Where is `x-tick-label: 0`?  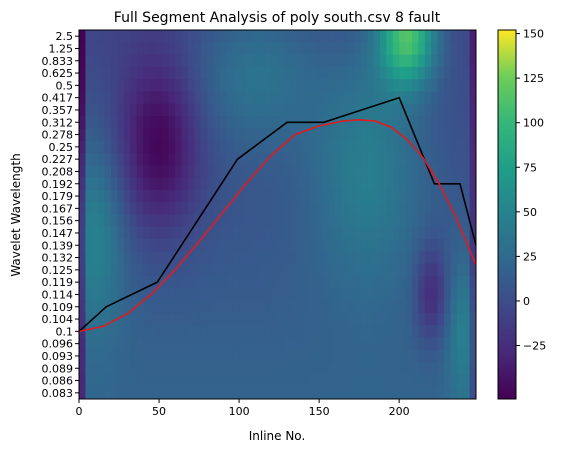
x-tick-label: 0 is located at coordinates (79, 411).